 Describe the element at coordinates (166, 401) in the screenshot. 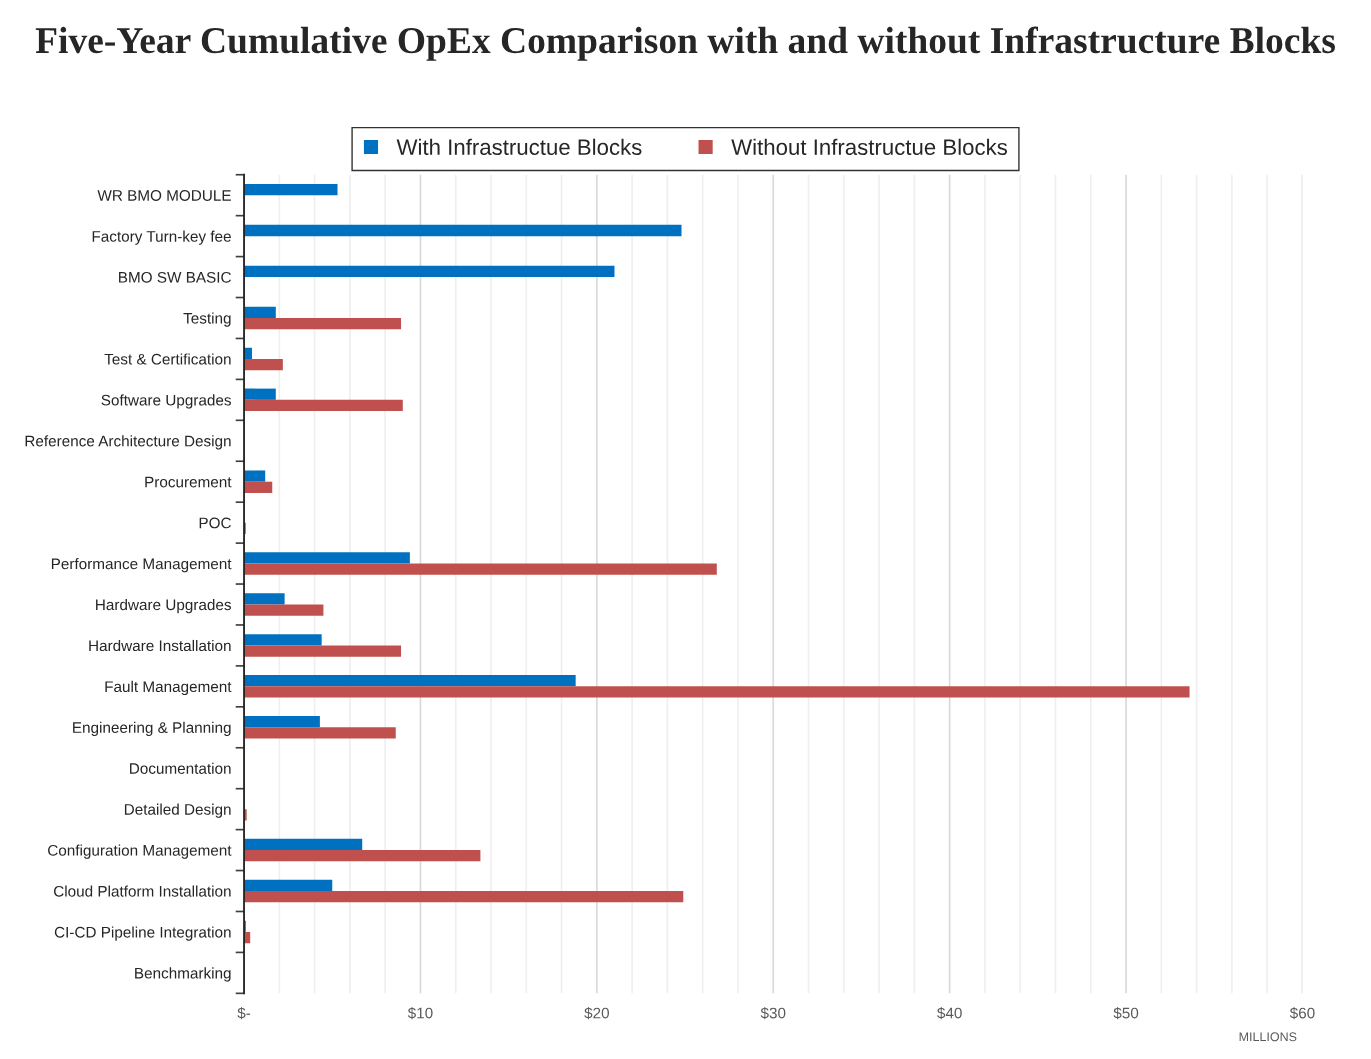

I see `y-tick-label: Software Upgrades` at that location.